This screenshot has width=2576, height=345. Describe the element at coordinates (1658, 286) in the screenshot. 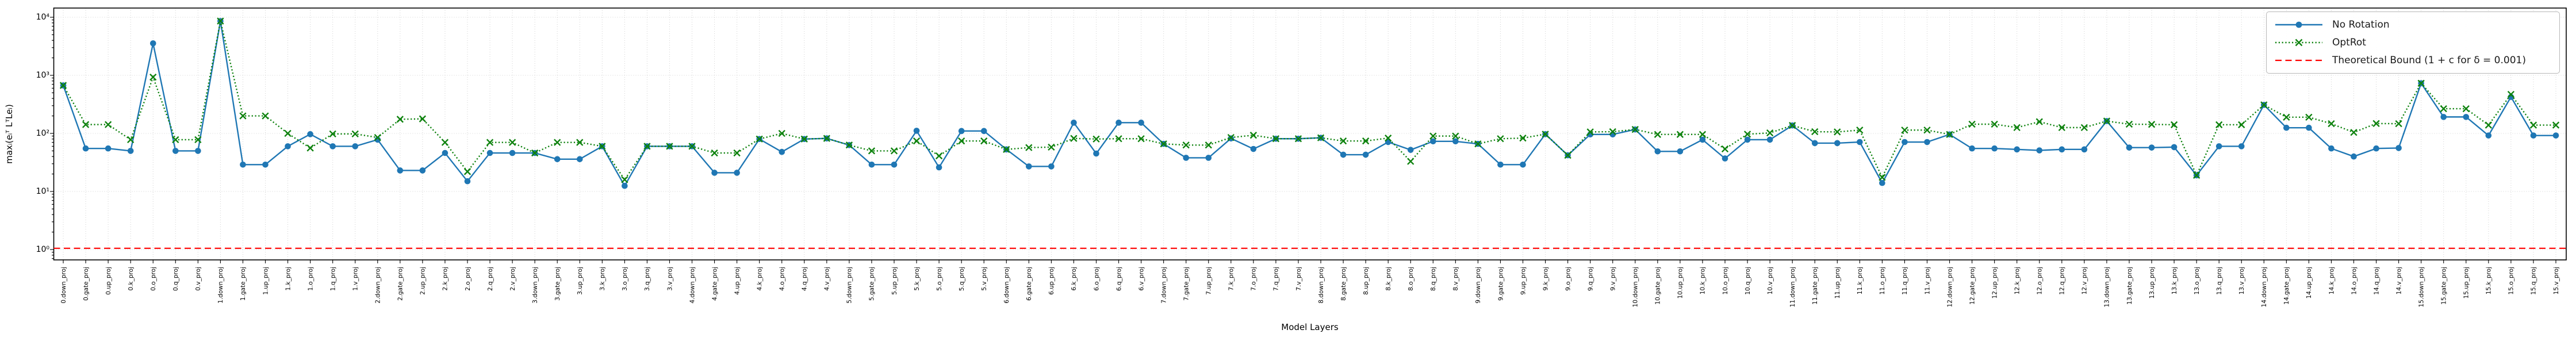

I see `svg-text: 10.gate_proj` at that location.